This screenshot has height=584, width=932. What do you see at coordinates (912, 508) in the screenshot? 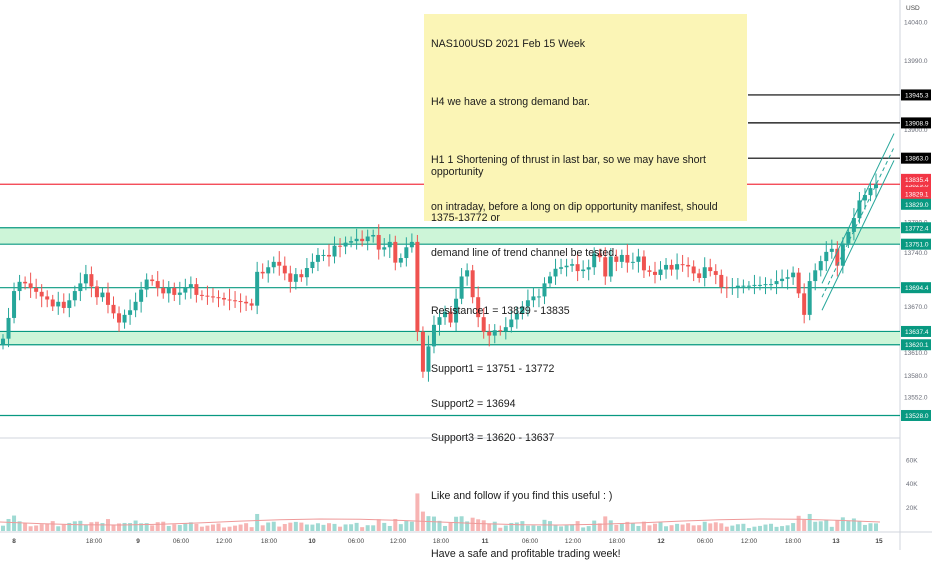
I see `volume-tick-label-2: 20K` at bounding box center [912, 508].